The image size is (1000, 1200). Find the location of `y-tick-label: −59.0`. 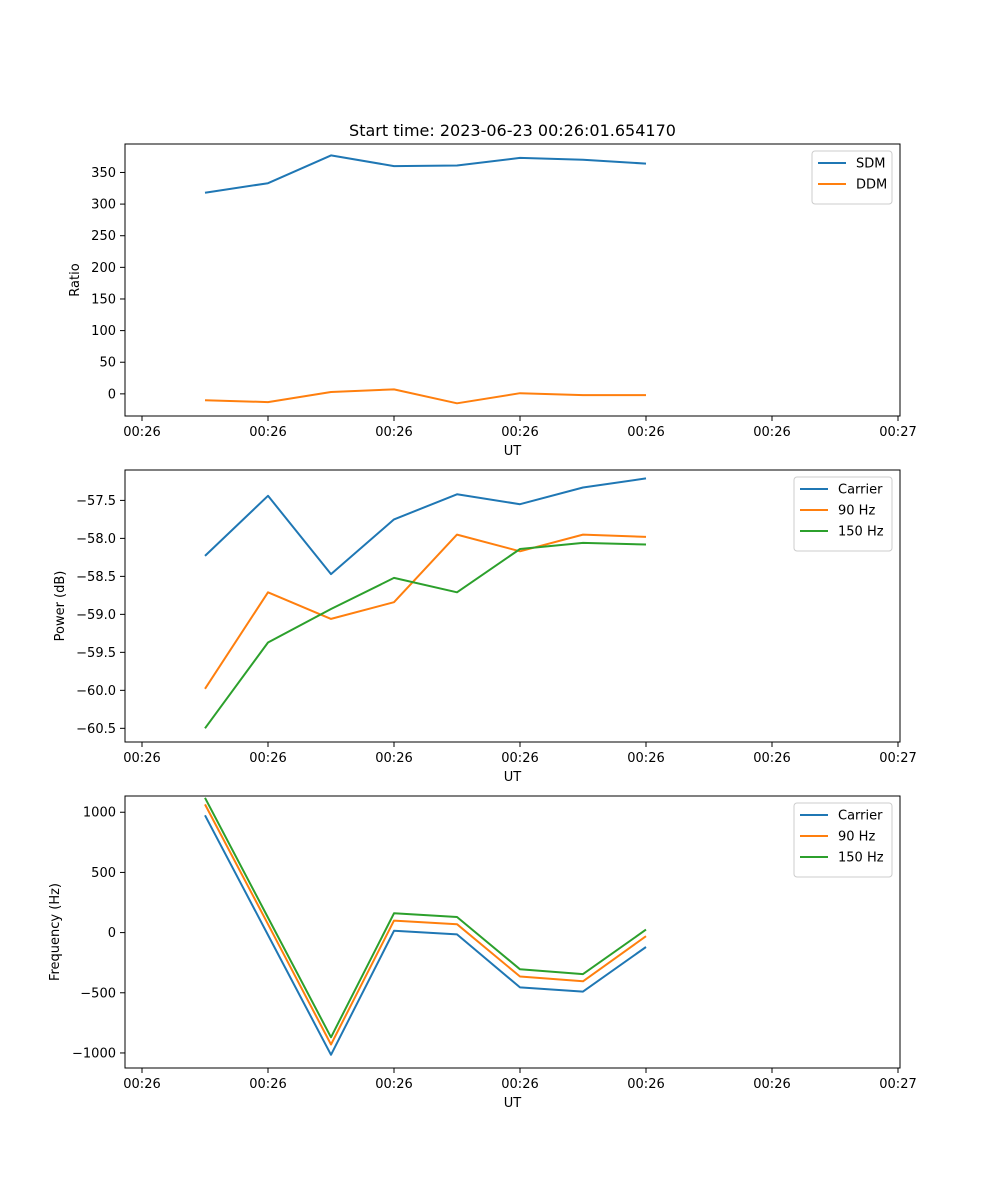

y-tick-label: −59.0 is located at coordinates (96, 615).